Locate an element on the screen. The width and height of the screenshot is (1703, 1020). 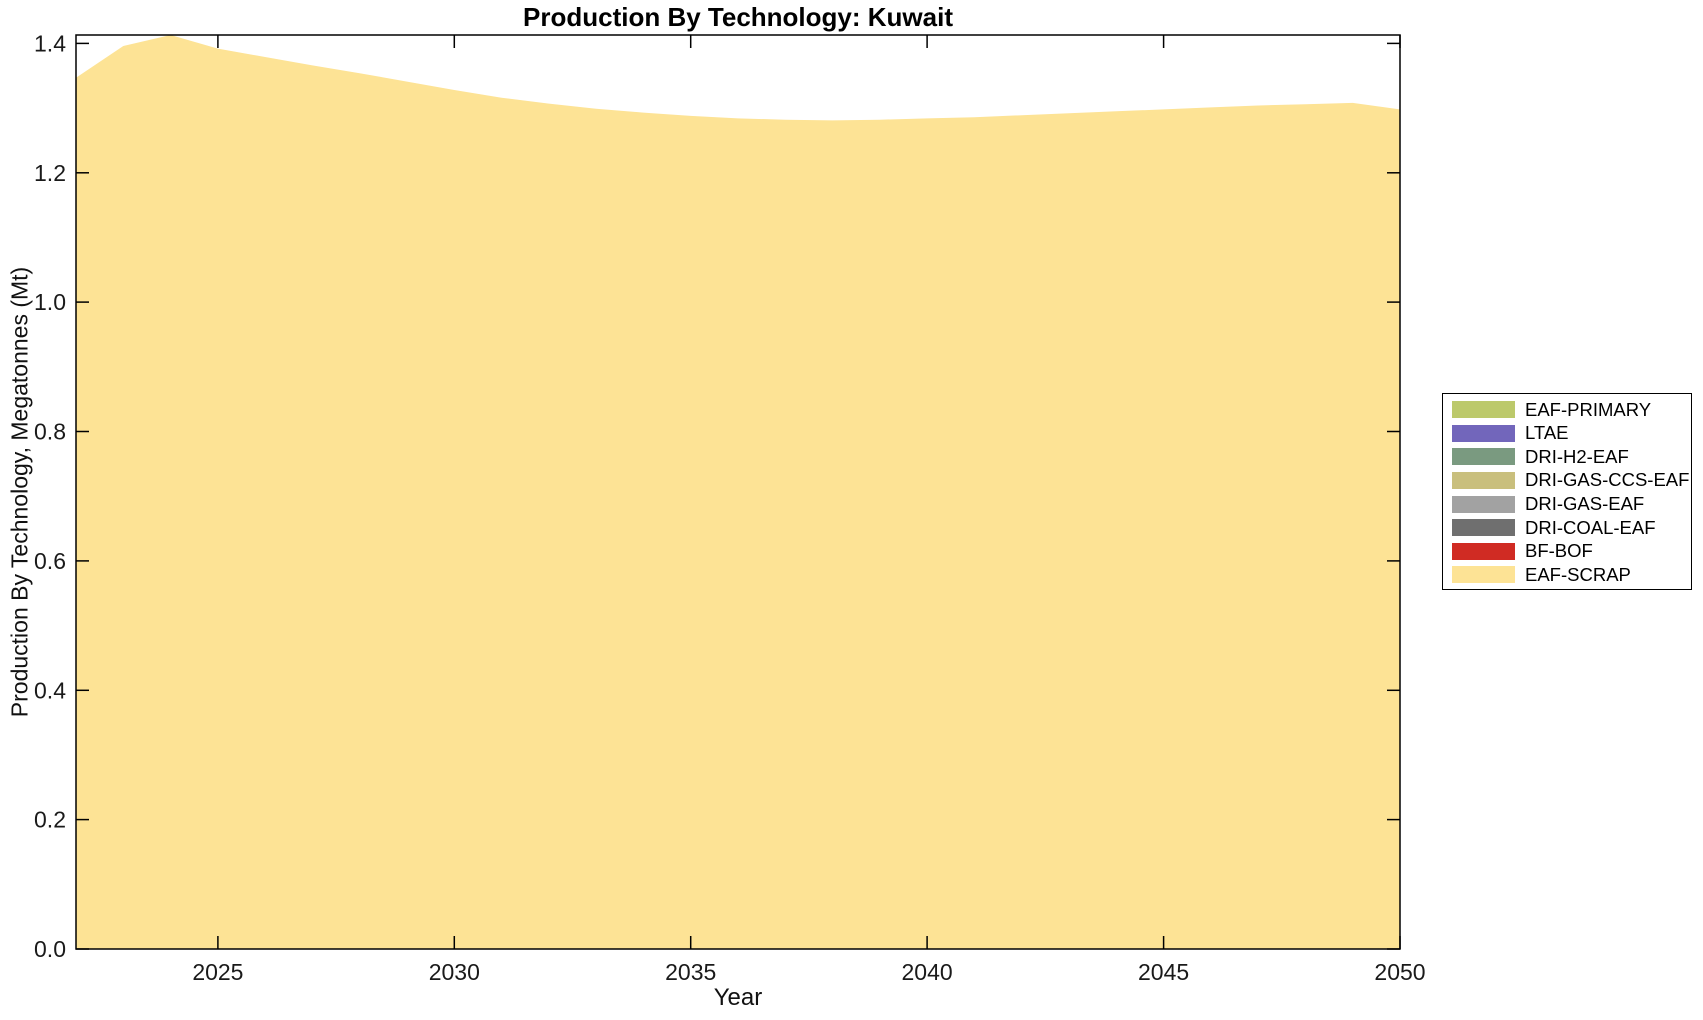
legend-label: DRI-GAS-EAF is located at coordinates (1585, 503).